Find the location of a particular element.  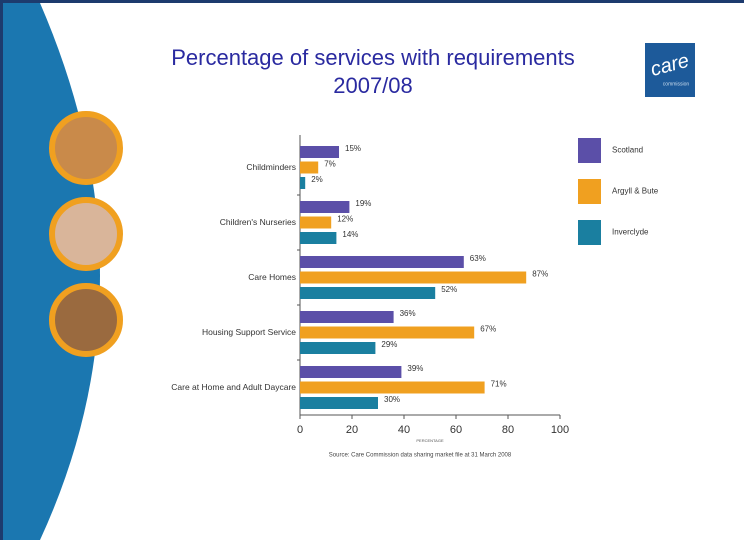

value-label: 71% is located at coordinates (499, 384).